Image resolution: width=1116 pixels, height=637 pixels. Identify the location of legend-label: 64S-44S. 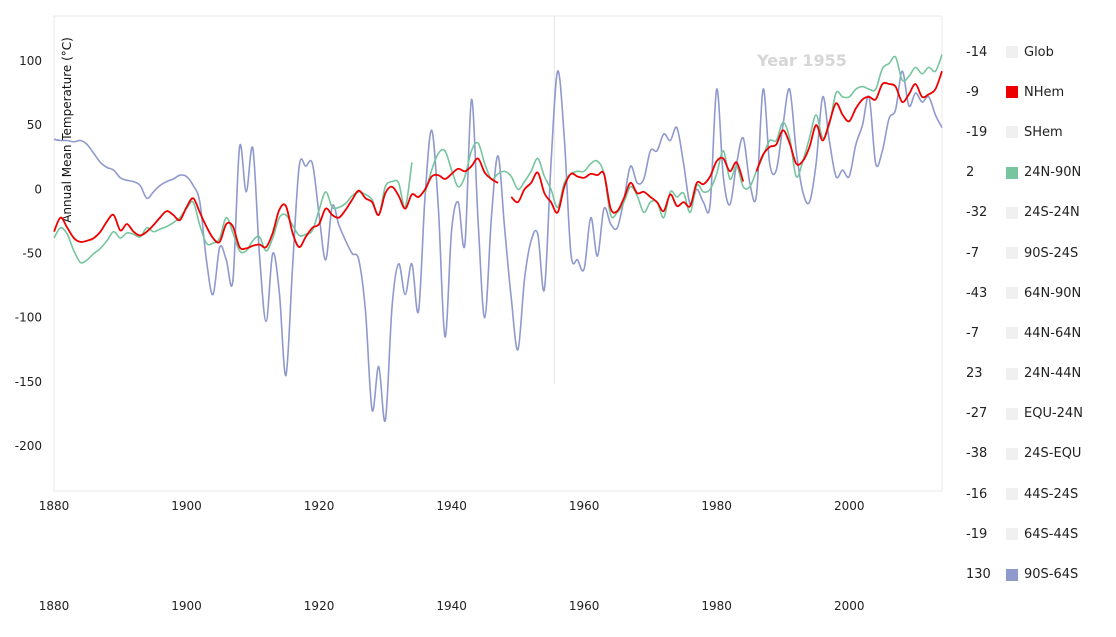
(1051, 534).